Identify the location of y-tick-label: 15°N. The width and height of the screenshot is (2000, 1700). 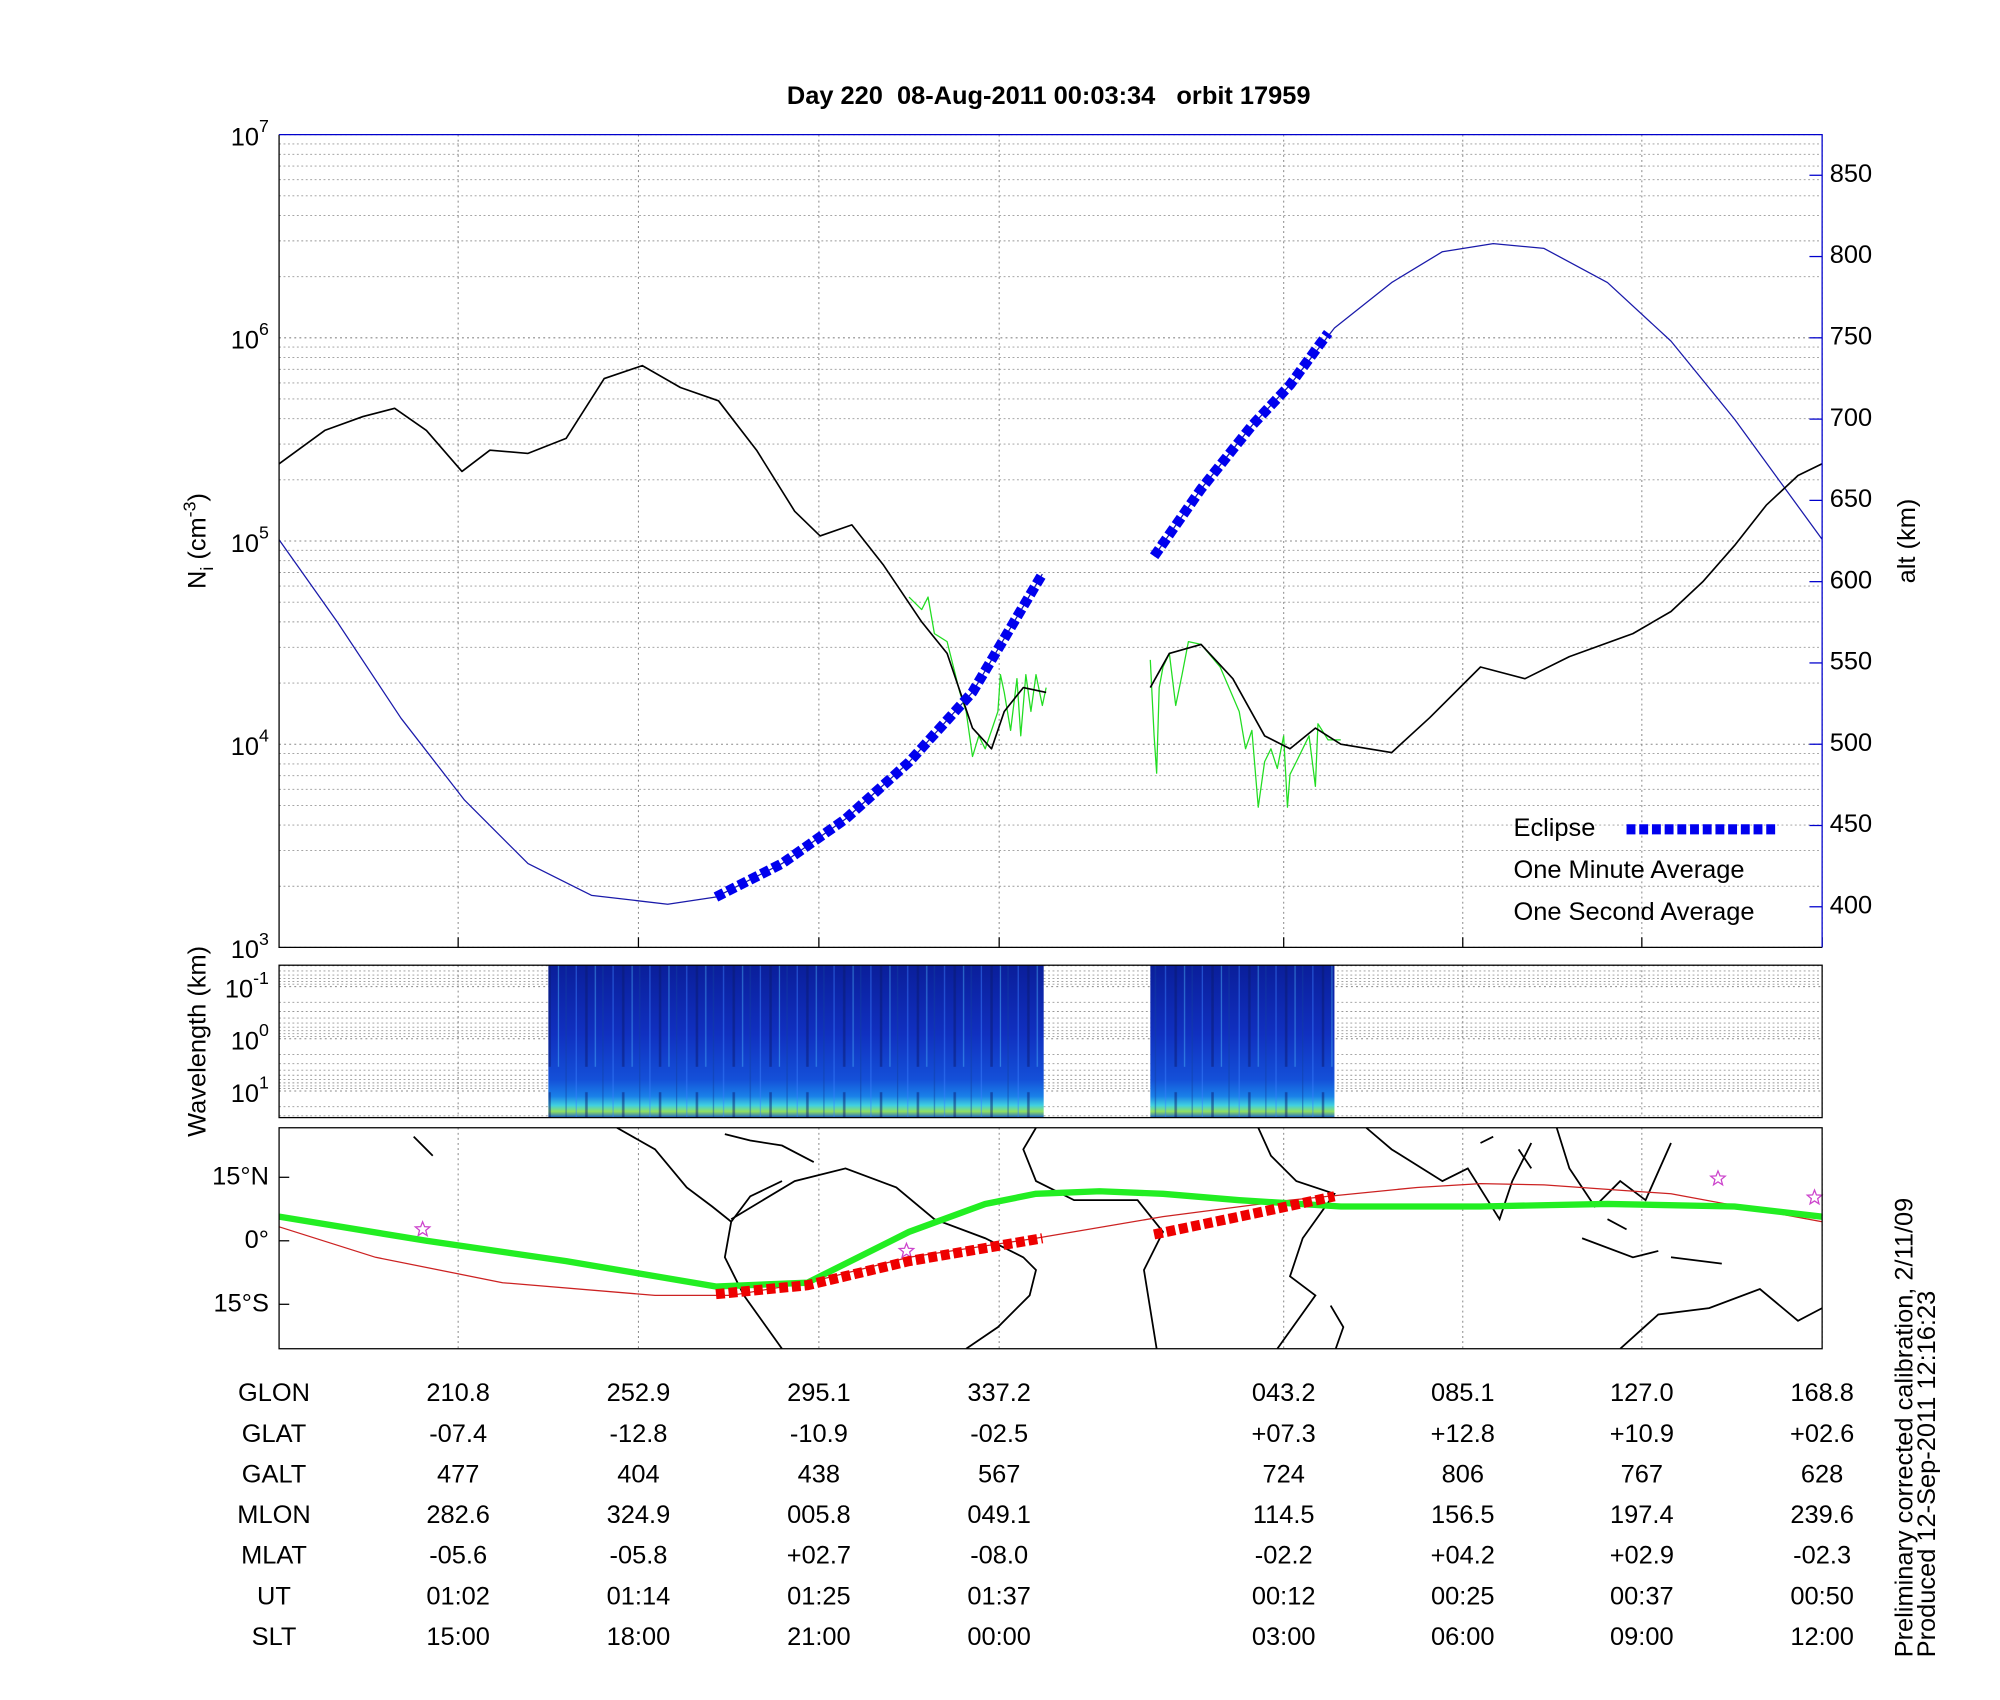
(240, 1176).